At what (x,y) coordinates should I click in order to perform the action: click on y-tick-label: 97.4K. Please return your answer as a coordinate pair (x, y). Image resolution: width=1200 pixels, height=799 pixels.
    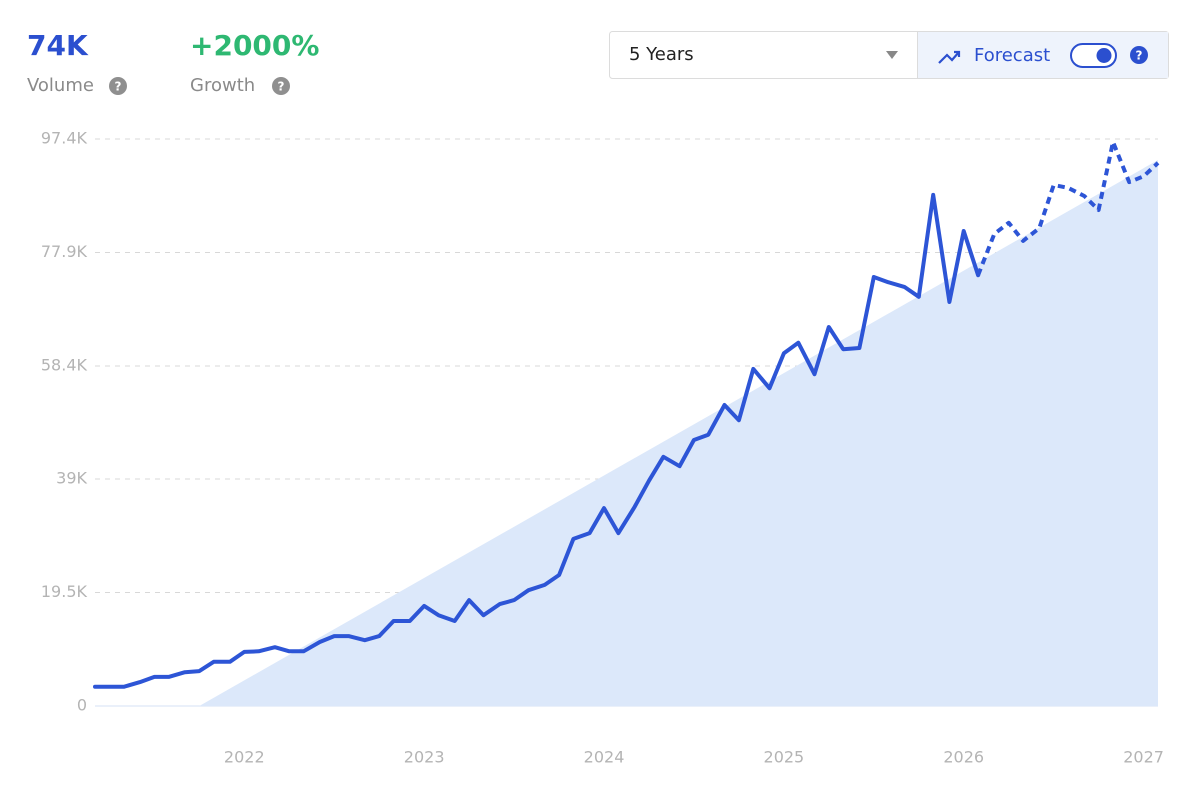
    Looking at the image, I should click on (64, 138).